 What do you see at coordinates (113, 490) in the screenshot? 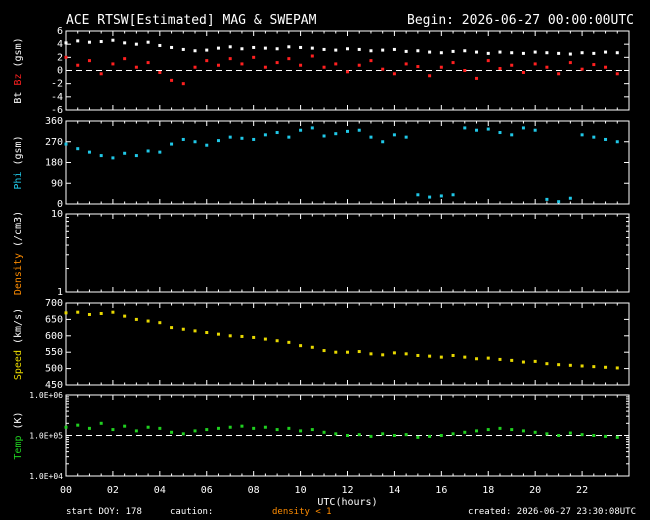
I see `x-tick-label: 02` at bounding box center [113, 490].